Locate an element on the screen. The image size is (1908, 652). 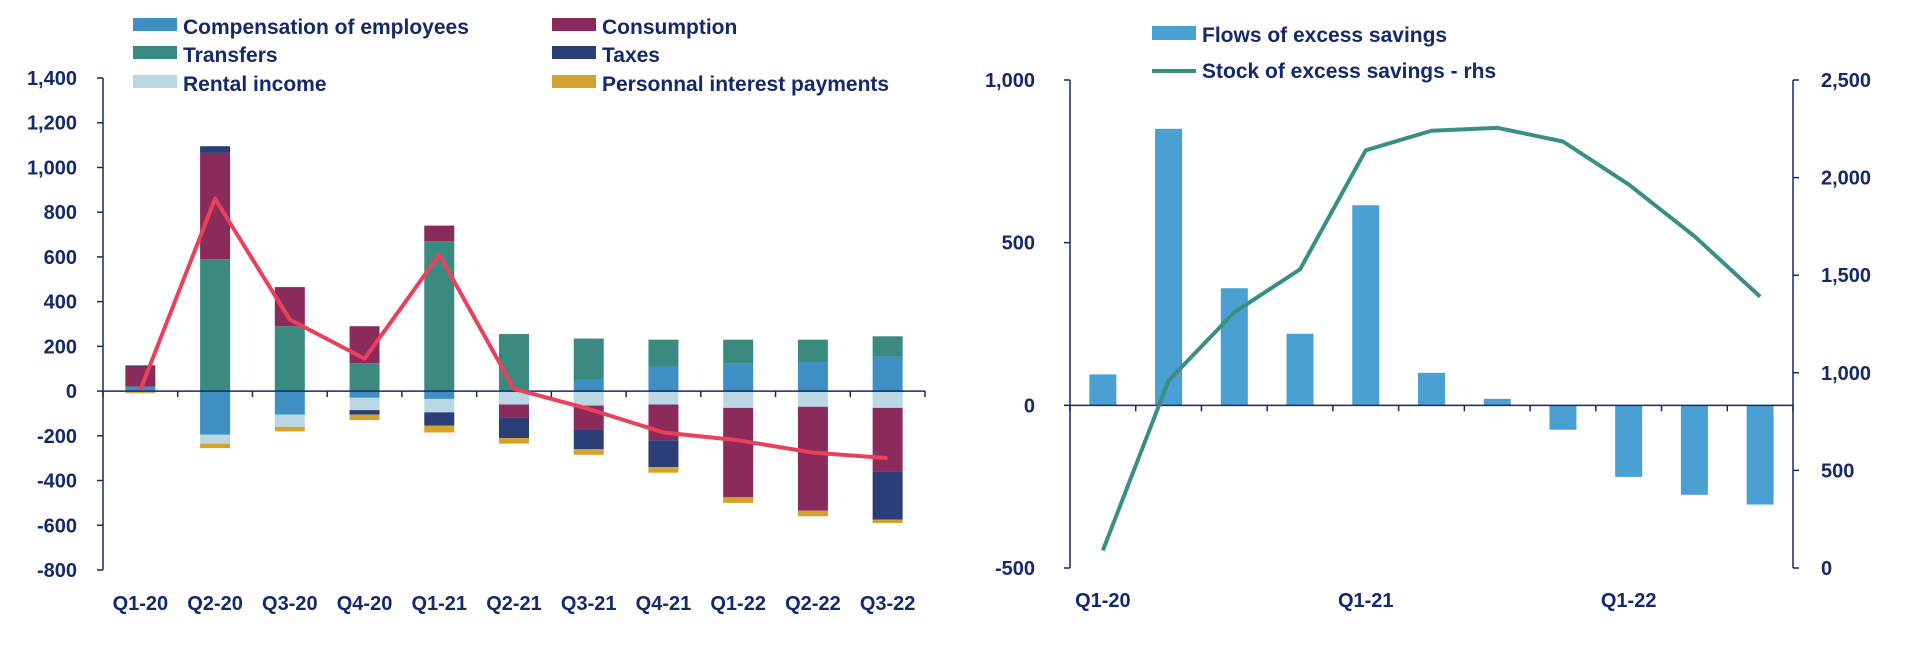
left-y-tick-label: 0 is located at coordinates (71, 392).